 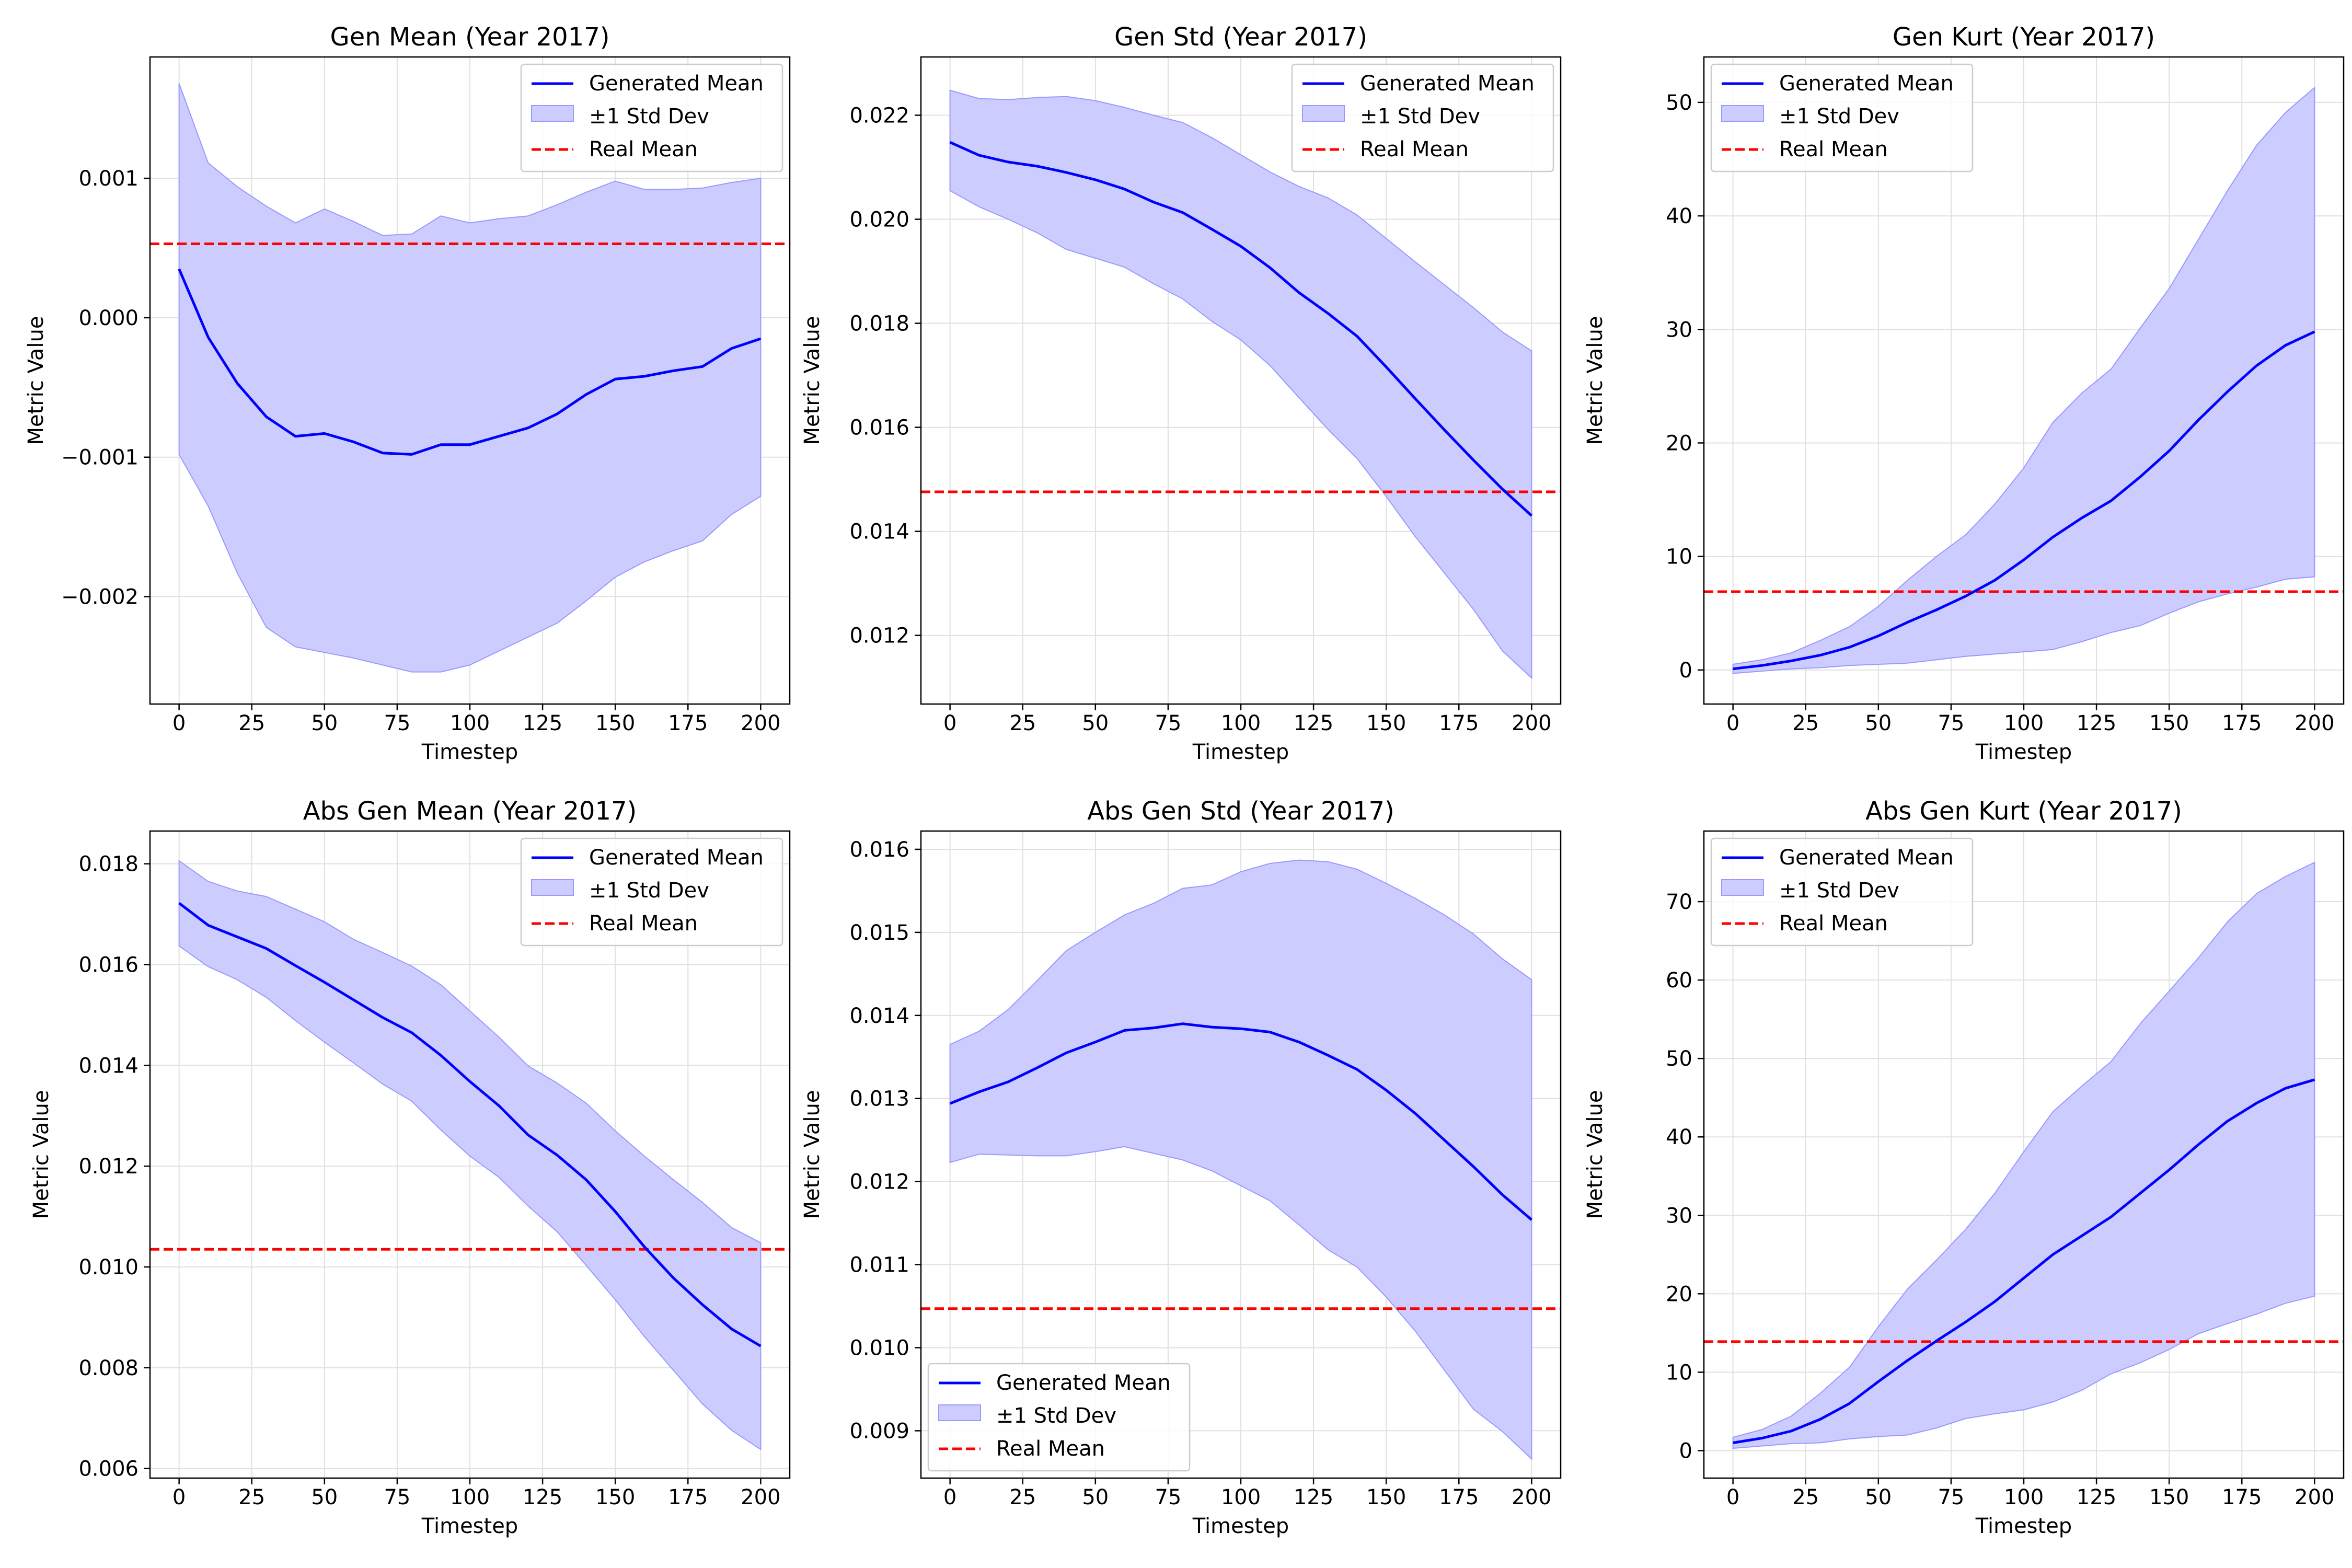 I want to click on y-tick-label: 0.020, so click(x=879, y=219).